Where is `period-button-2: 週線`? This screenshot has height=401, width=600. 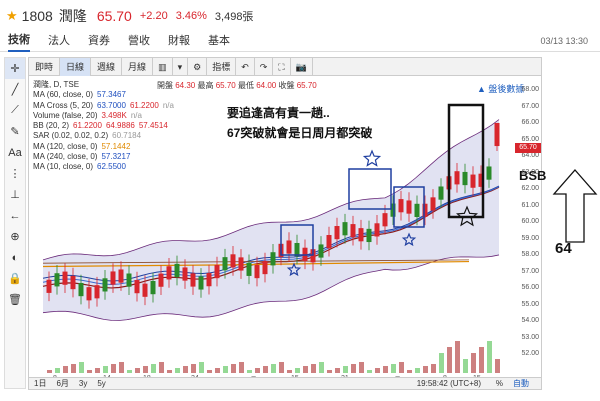 period-button-2: 週線 is located at coordinates (107, 66).